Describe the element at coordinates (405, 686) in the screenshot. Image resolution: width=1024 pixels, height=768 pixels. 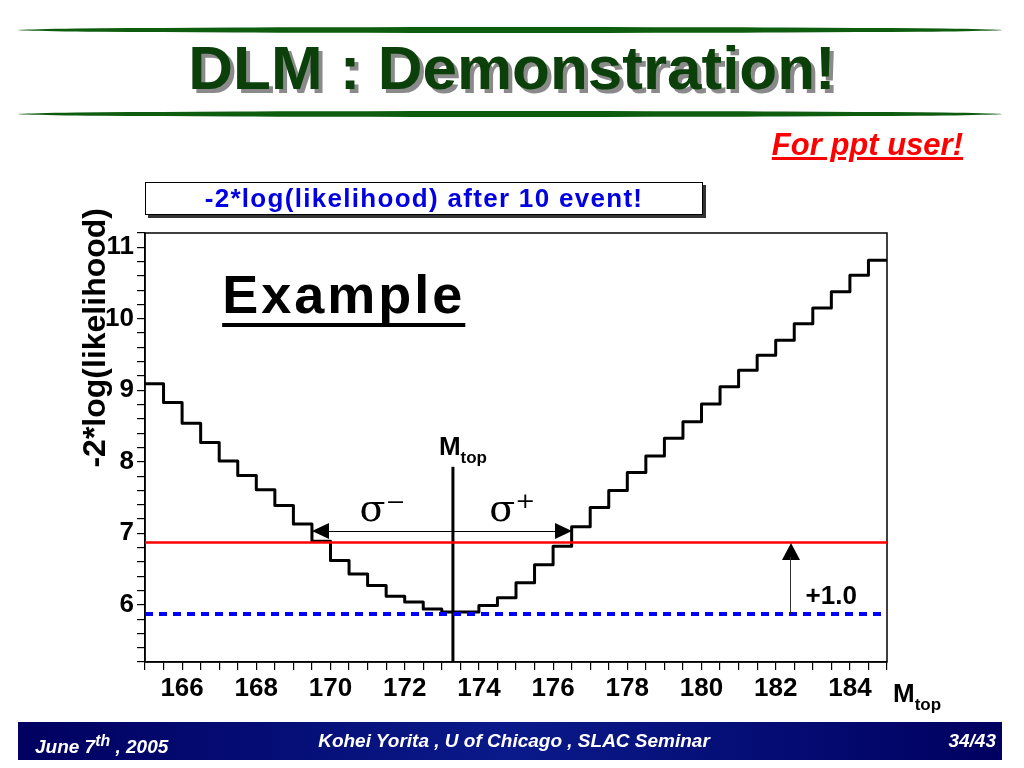
I see `x-tick-label: 172` at that location.